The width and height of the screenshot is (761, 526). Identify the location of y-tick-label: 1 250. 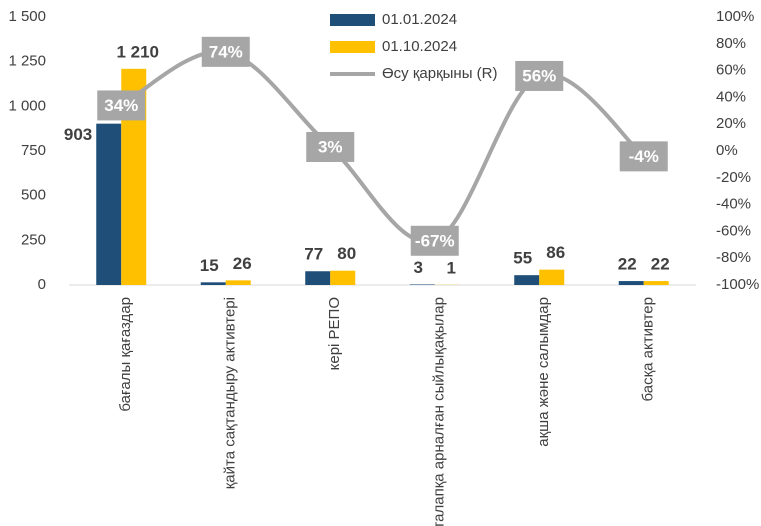
(27, 61).